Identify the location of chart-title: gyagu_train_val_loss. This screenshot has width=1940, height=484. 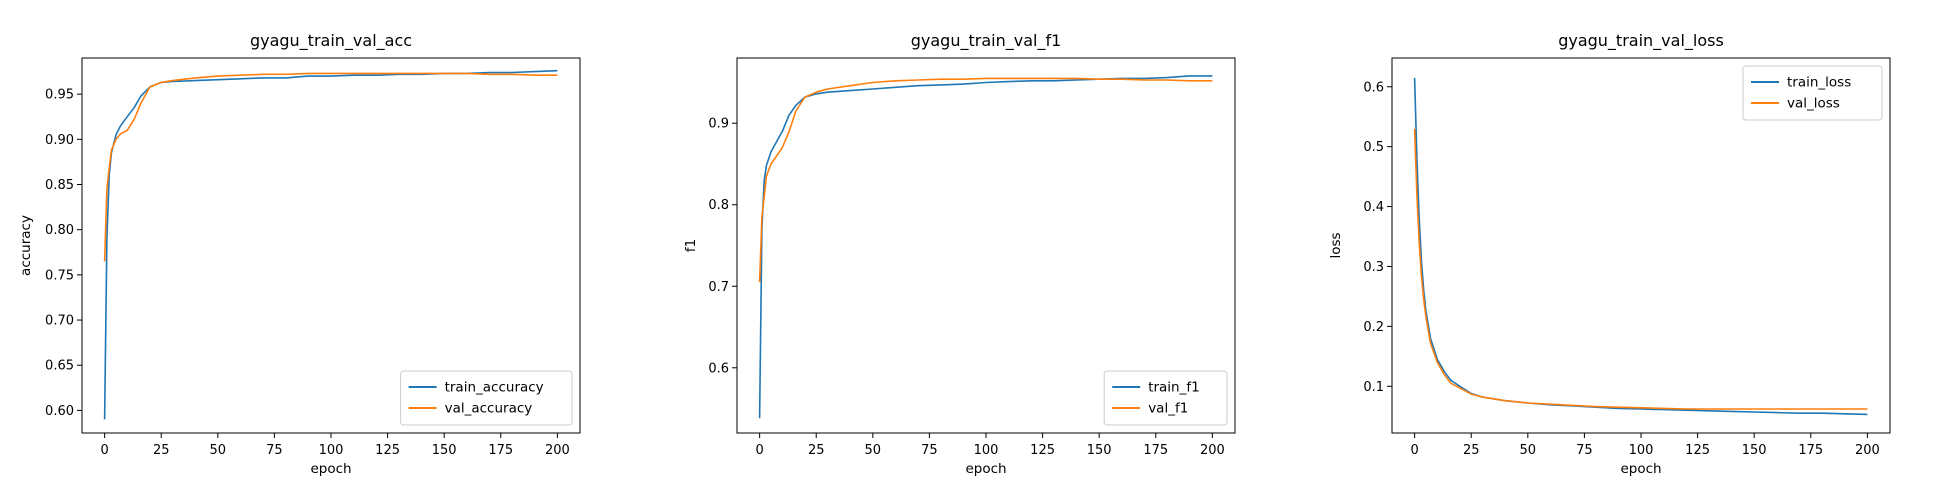
(1641, 41).